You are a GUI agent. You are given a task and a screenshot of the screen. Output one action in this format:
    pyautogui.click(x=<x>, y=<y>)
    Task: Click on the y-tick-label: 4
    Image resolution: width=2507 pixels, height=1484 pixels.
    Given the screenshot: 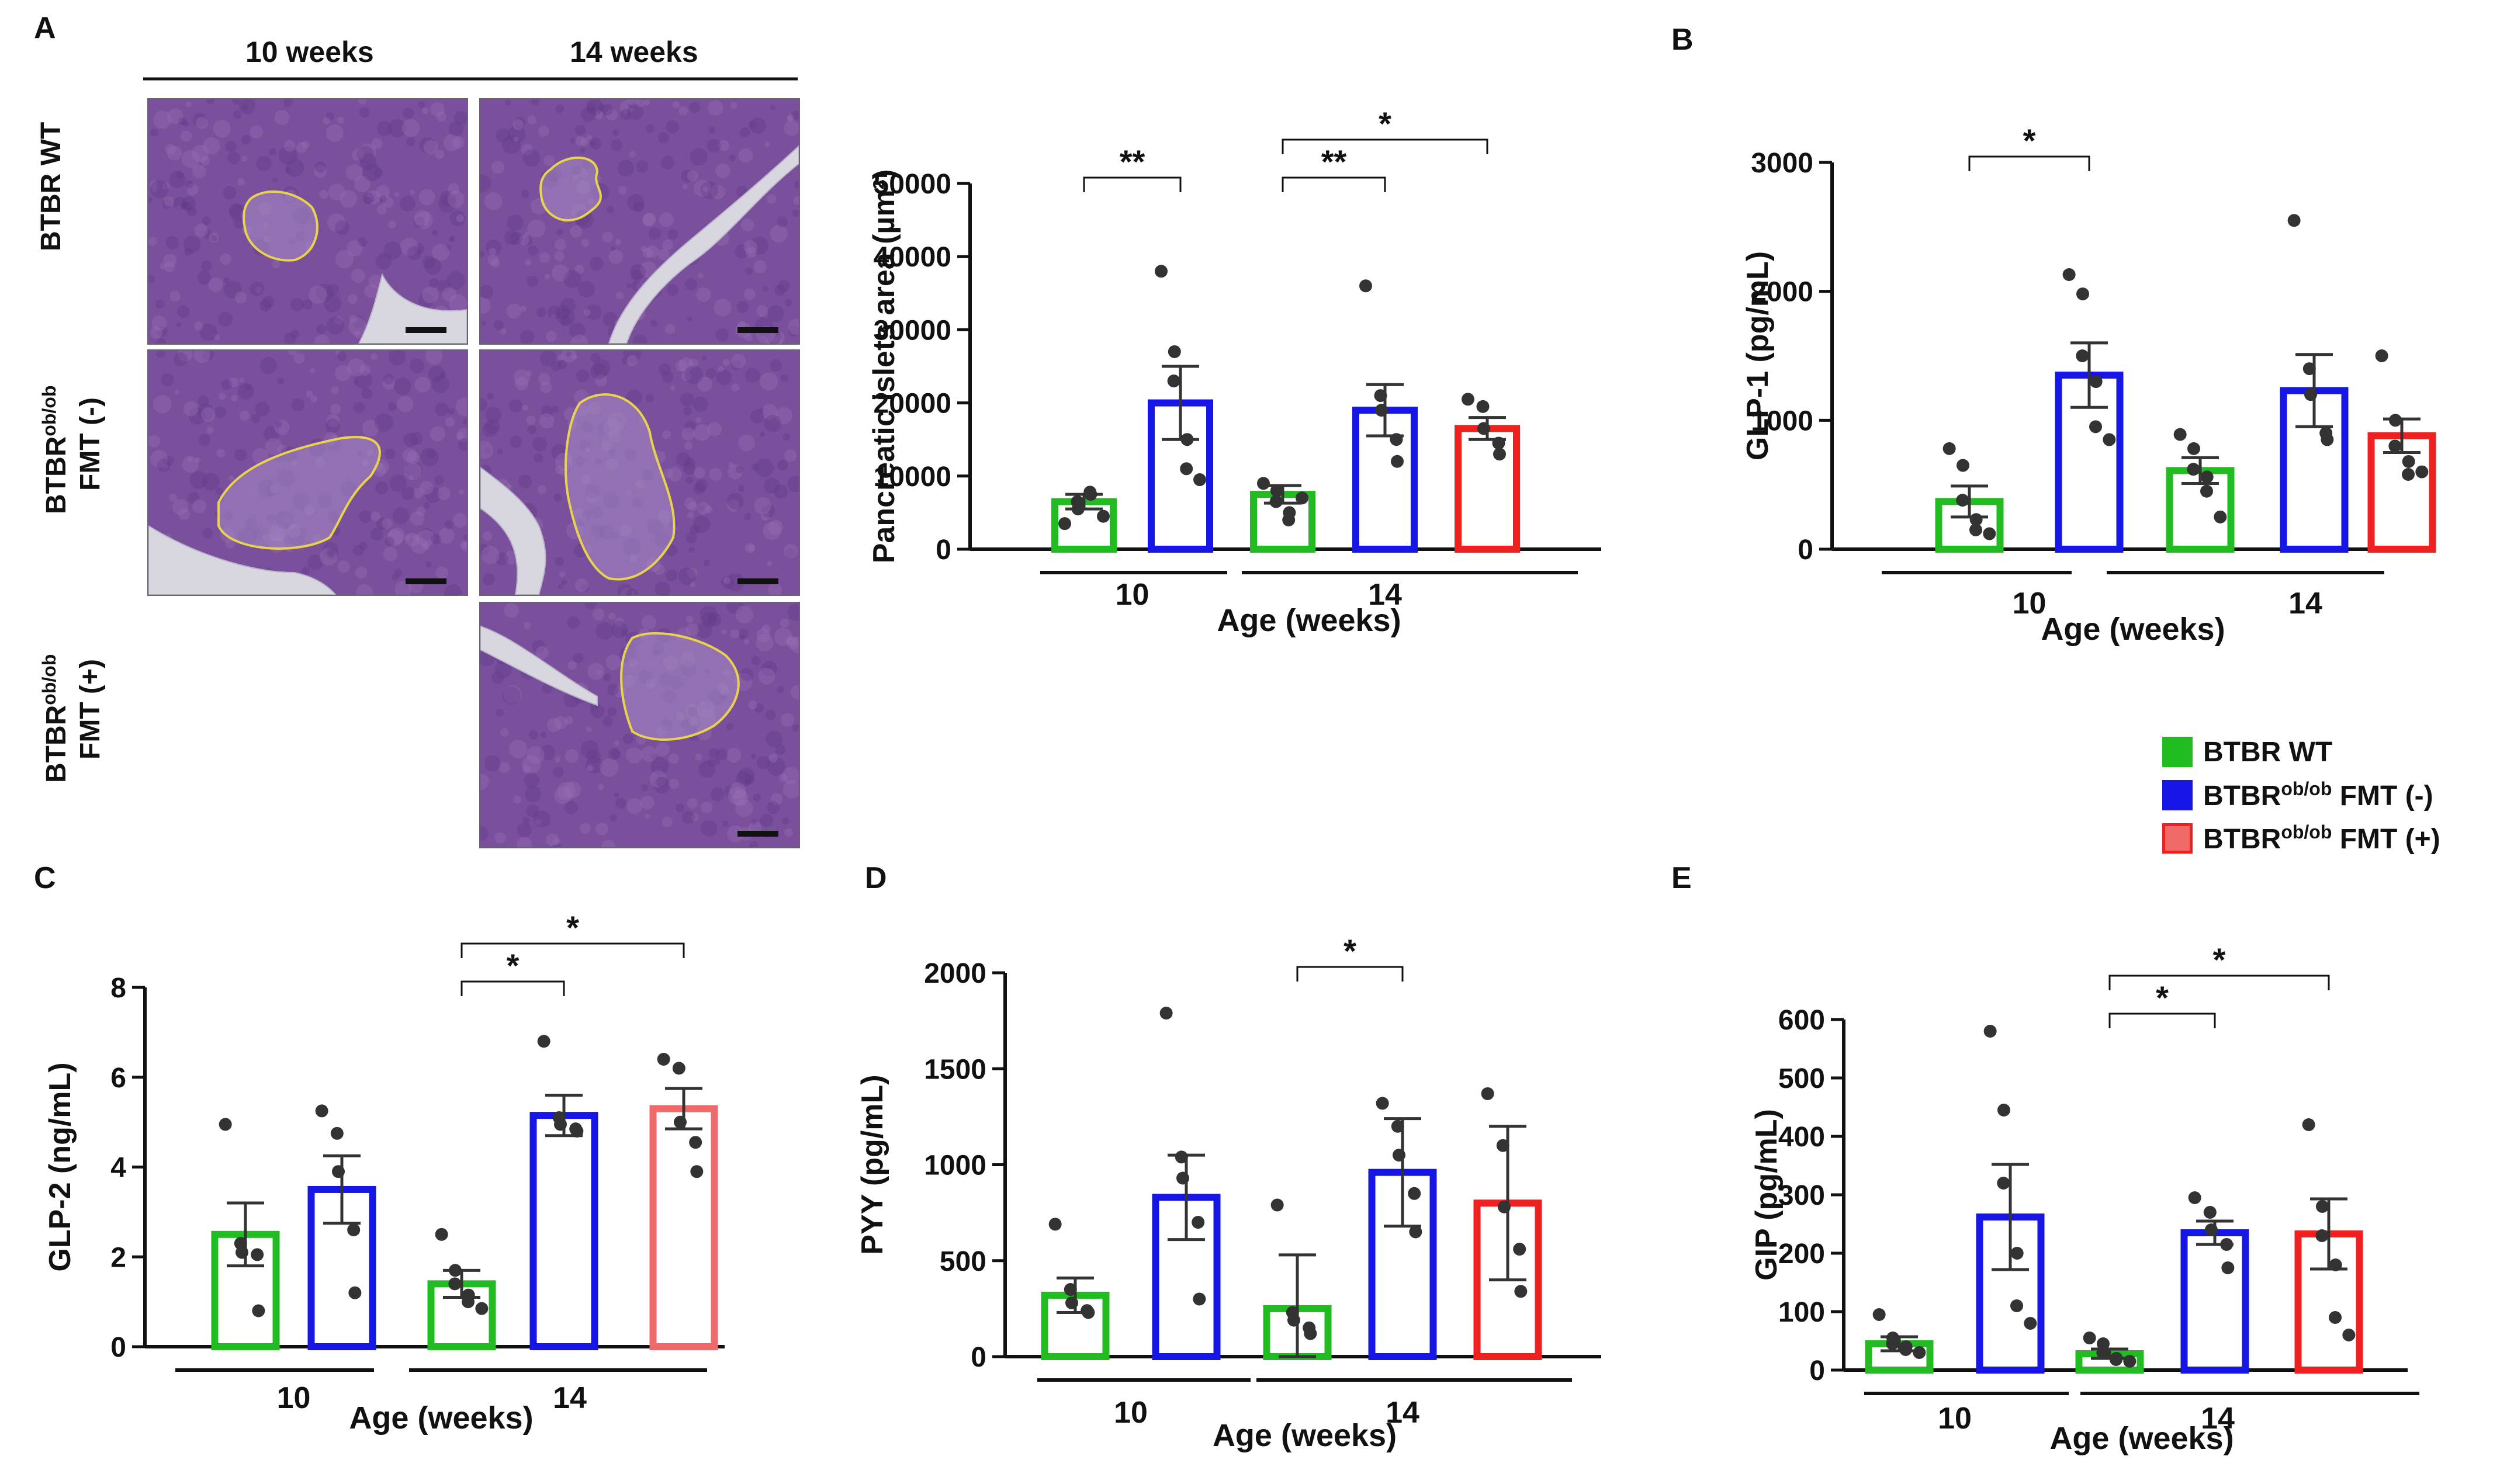 What is the action you would take?
    pyautogui.click(x=118, y=1168)
    